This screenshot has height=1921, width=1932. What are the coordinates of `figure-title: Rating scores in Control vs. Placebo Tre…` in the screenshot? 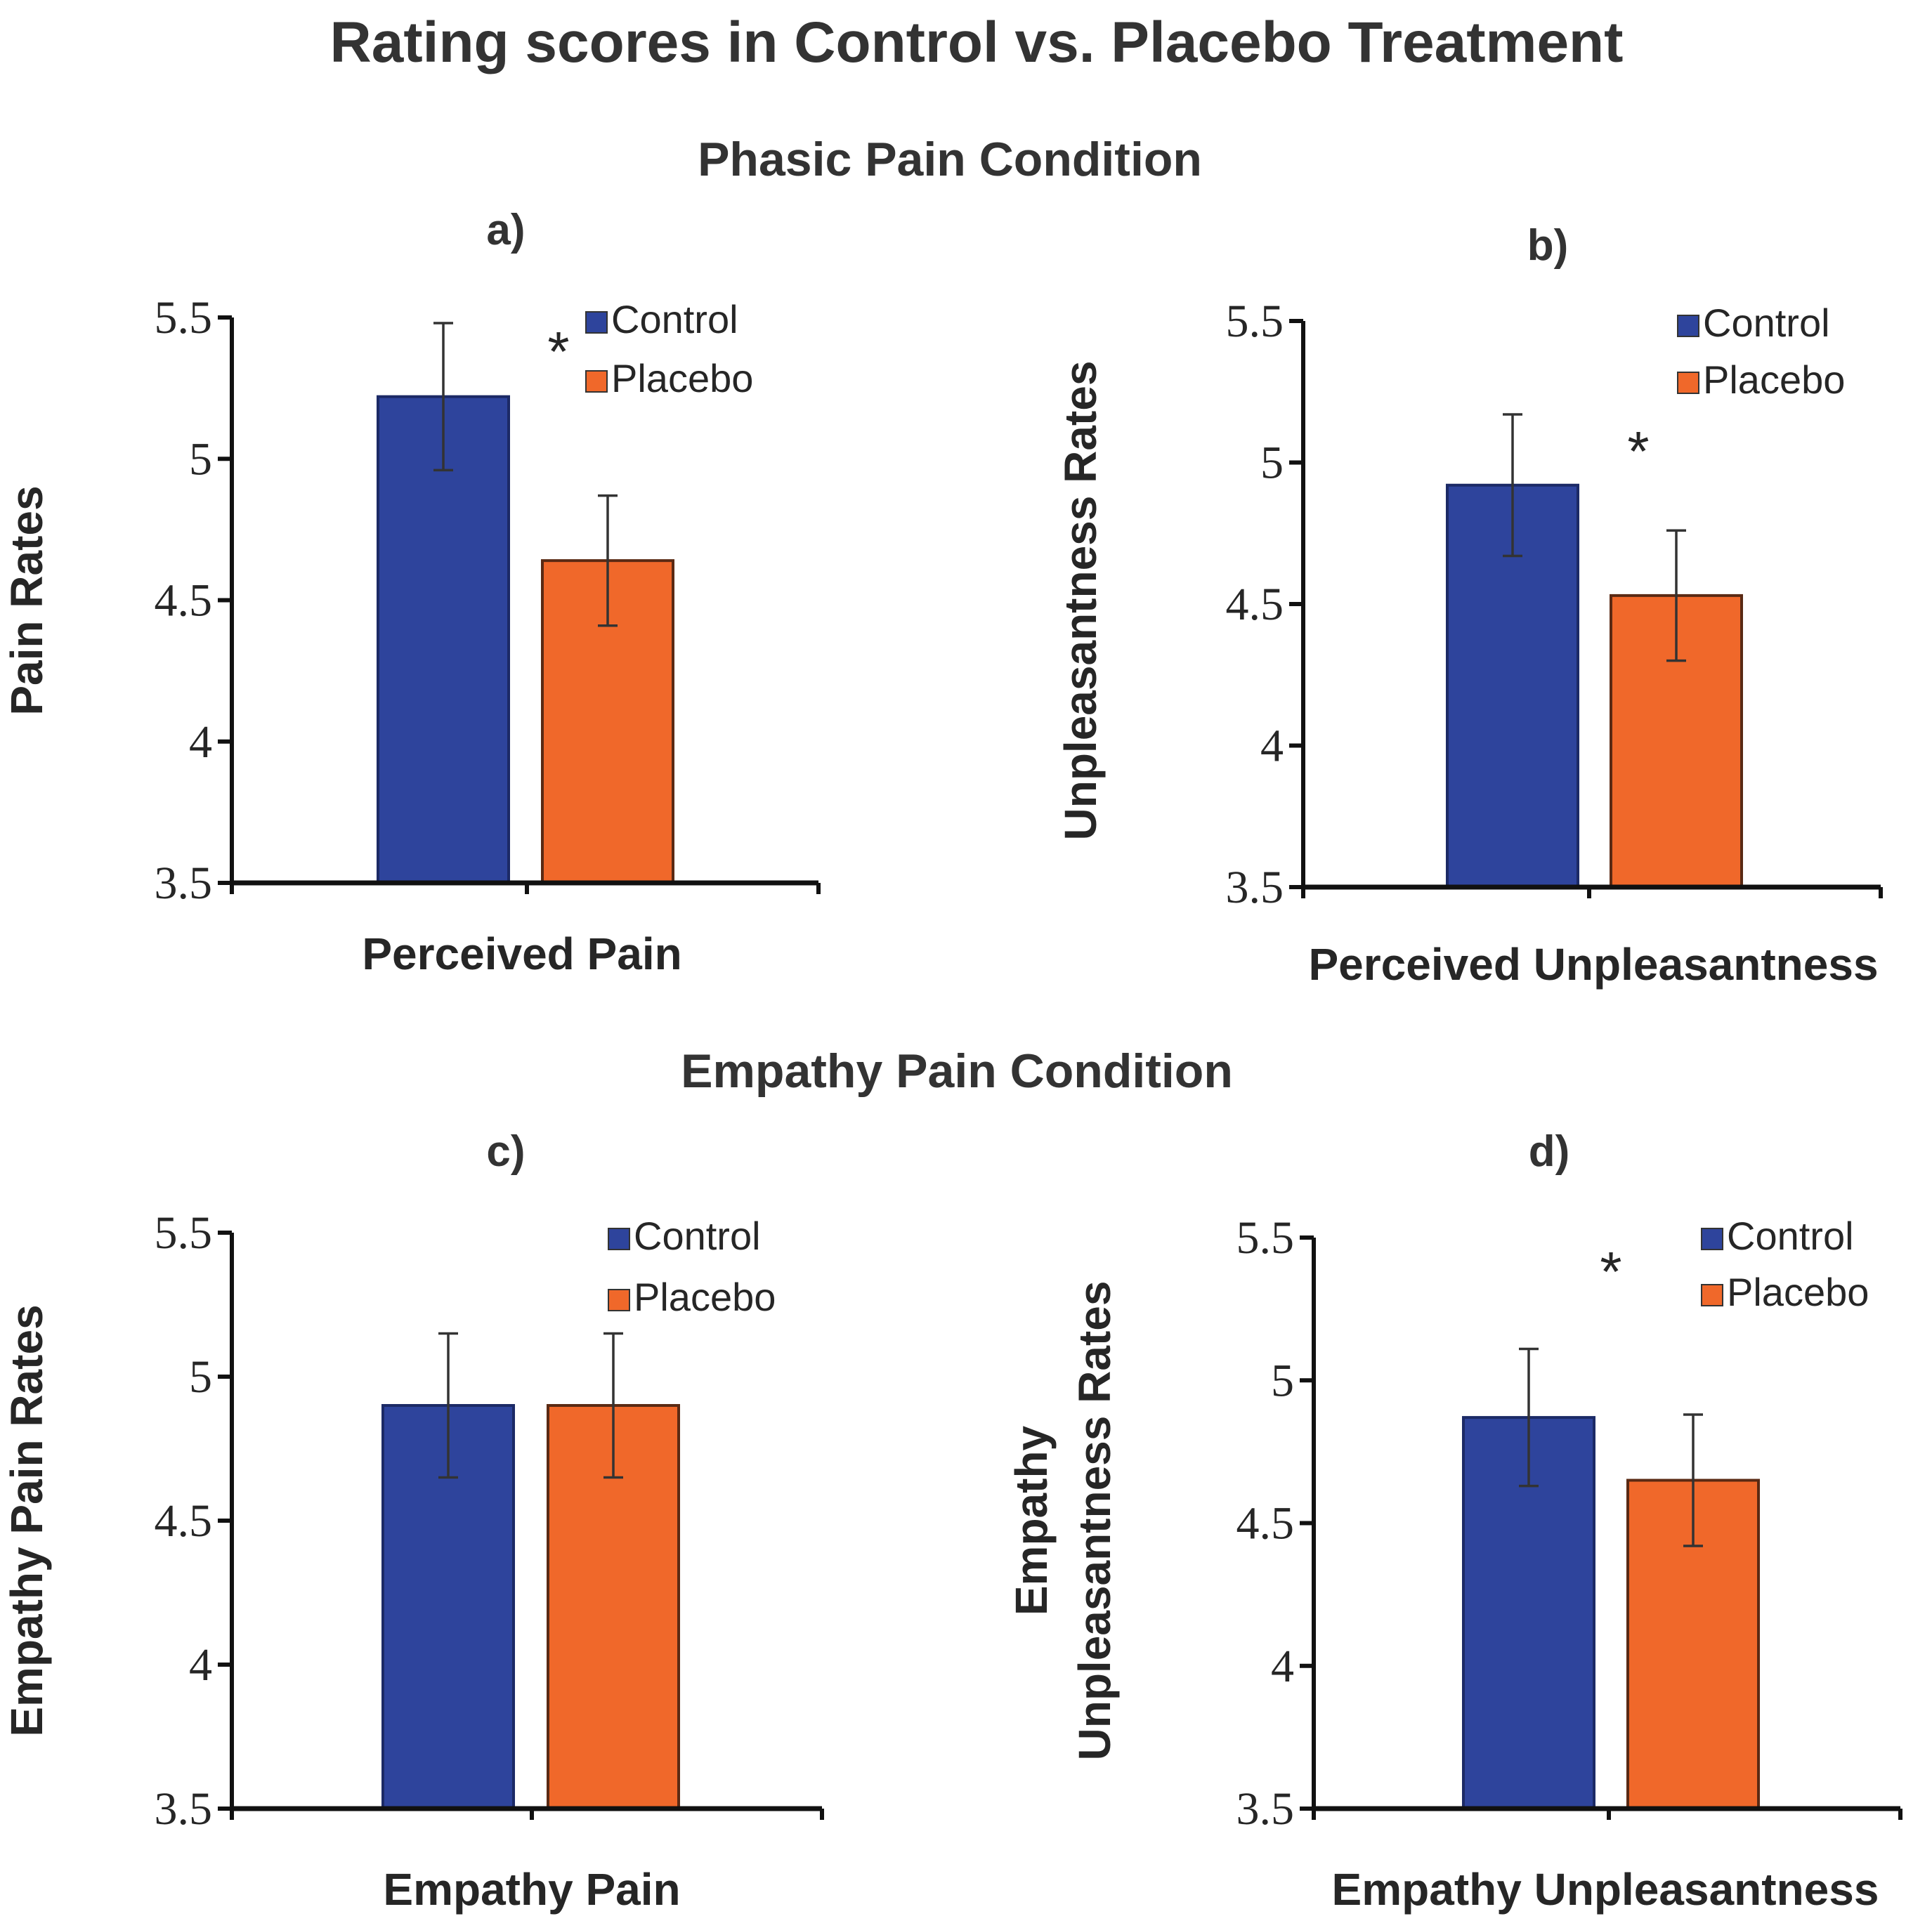 It's located at (977, 42).